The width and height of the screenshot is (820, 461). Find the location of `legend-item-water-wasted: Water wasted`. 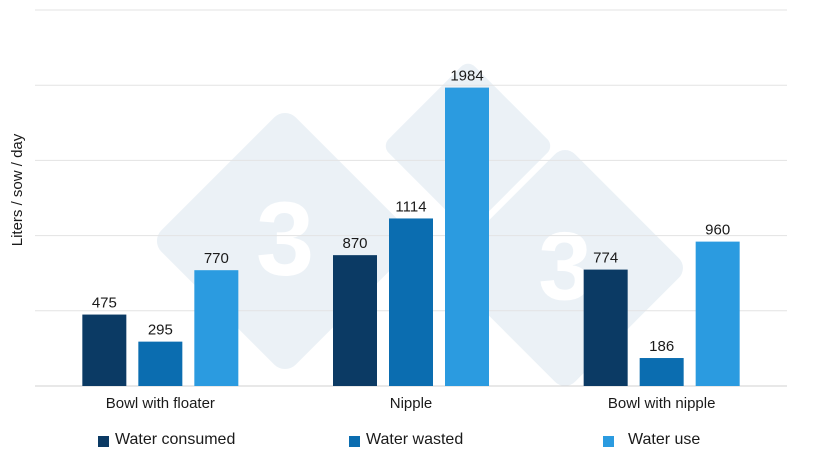

legend-item-water-wasted: Water wasted is located at coordinates (406, 440).